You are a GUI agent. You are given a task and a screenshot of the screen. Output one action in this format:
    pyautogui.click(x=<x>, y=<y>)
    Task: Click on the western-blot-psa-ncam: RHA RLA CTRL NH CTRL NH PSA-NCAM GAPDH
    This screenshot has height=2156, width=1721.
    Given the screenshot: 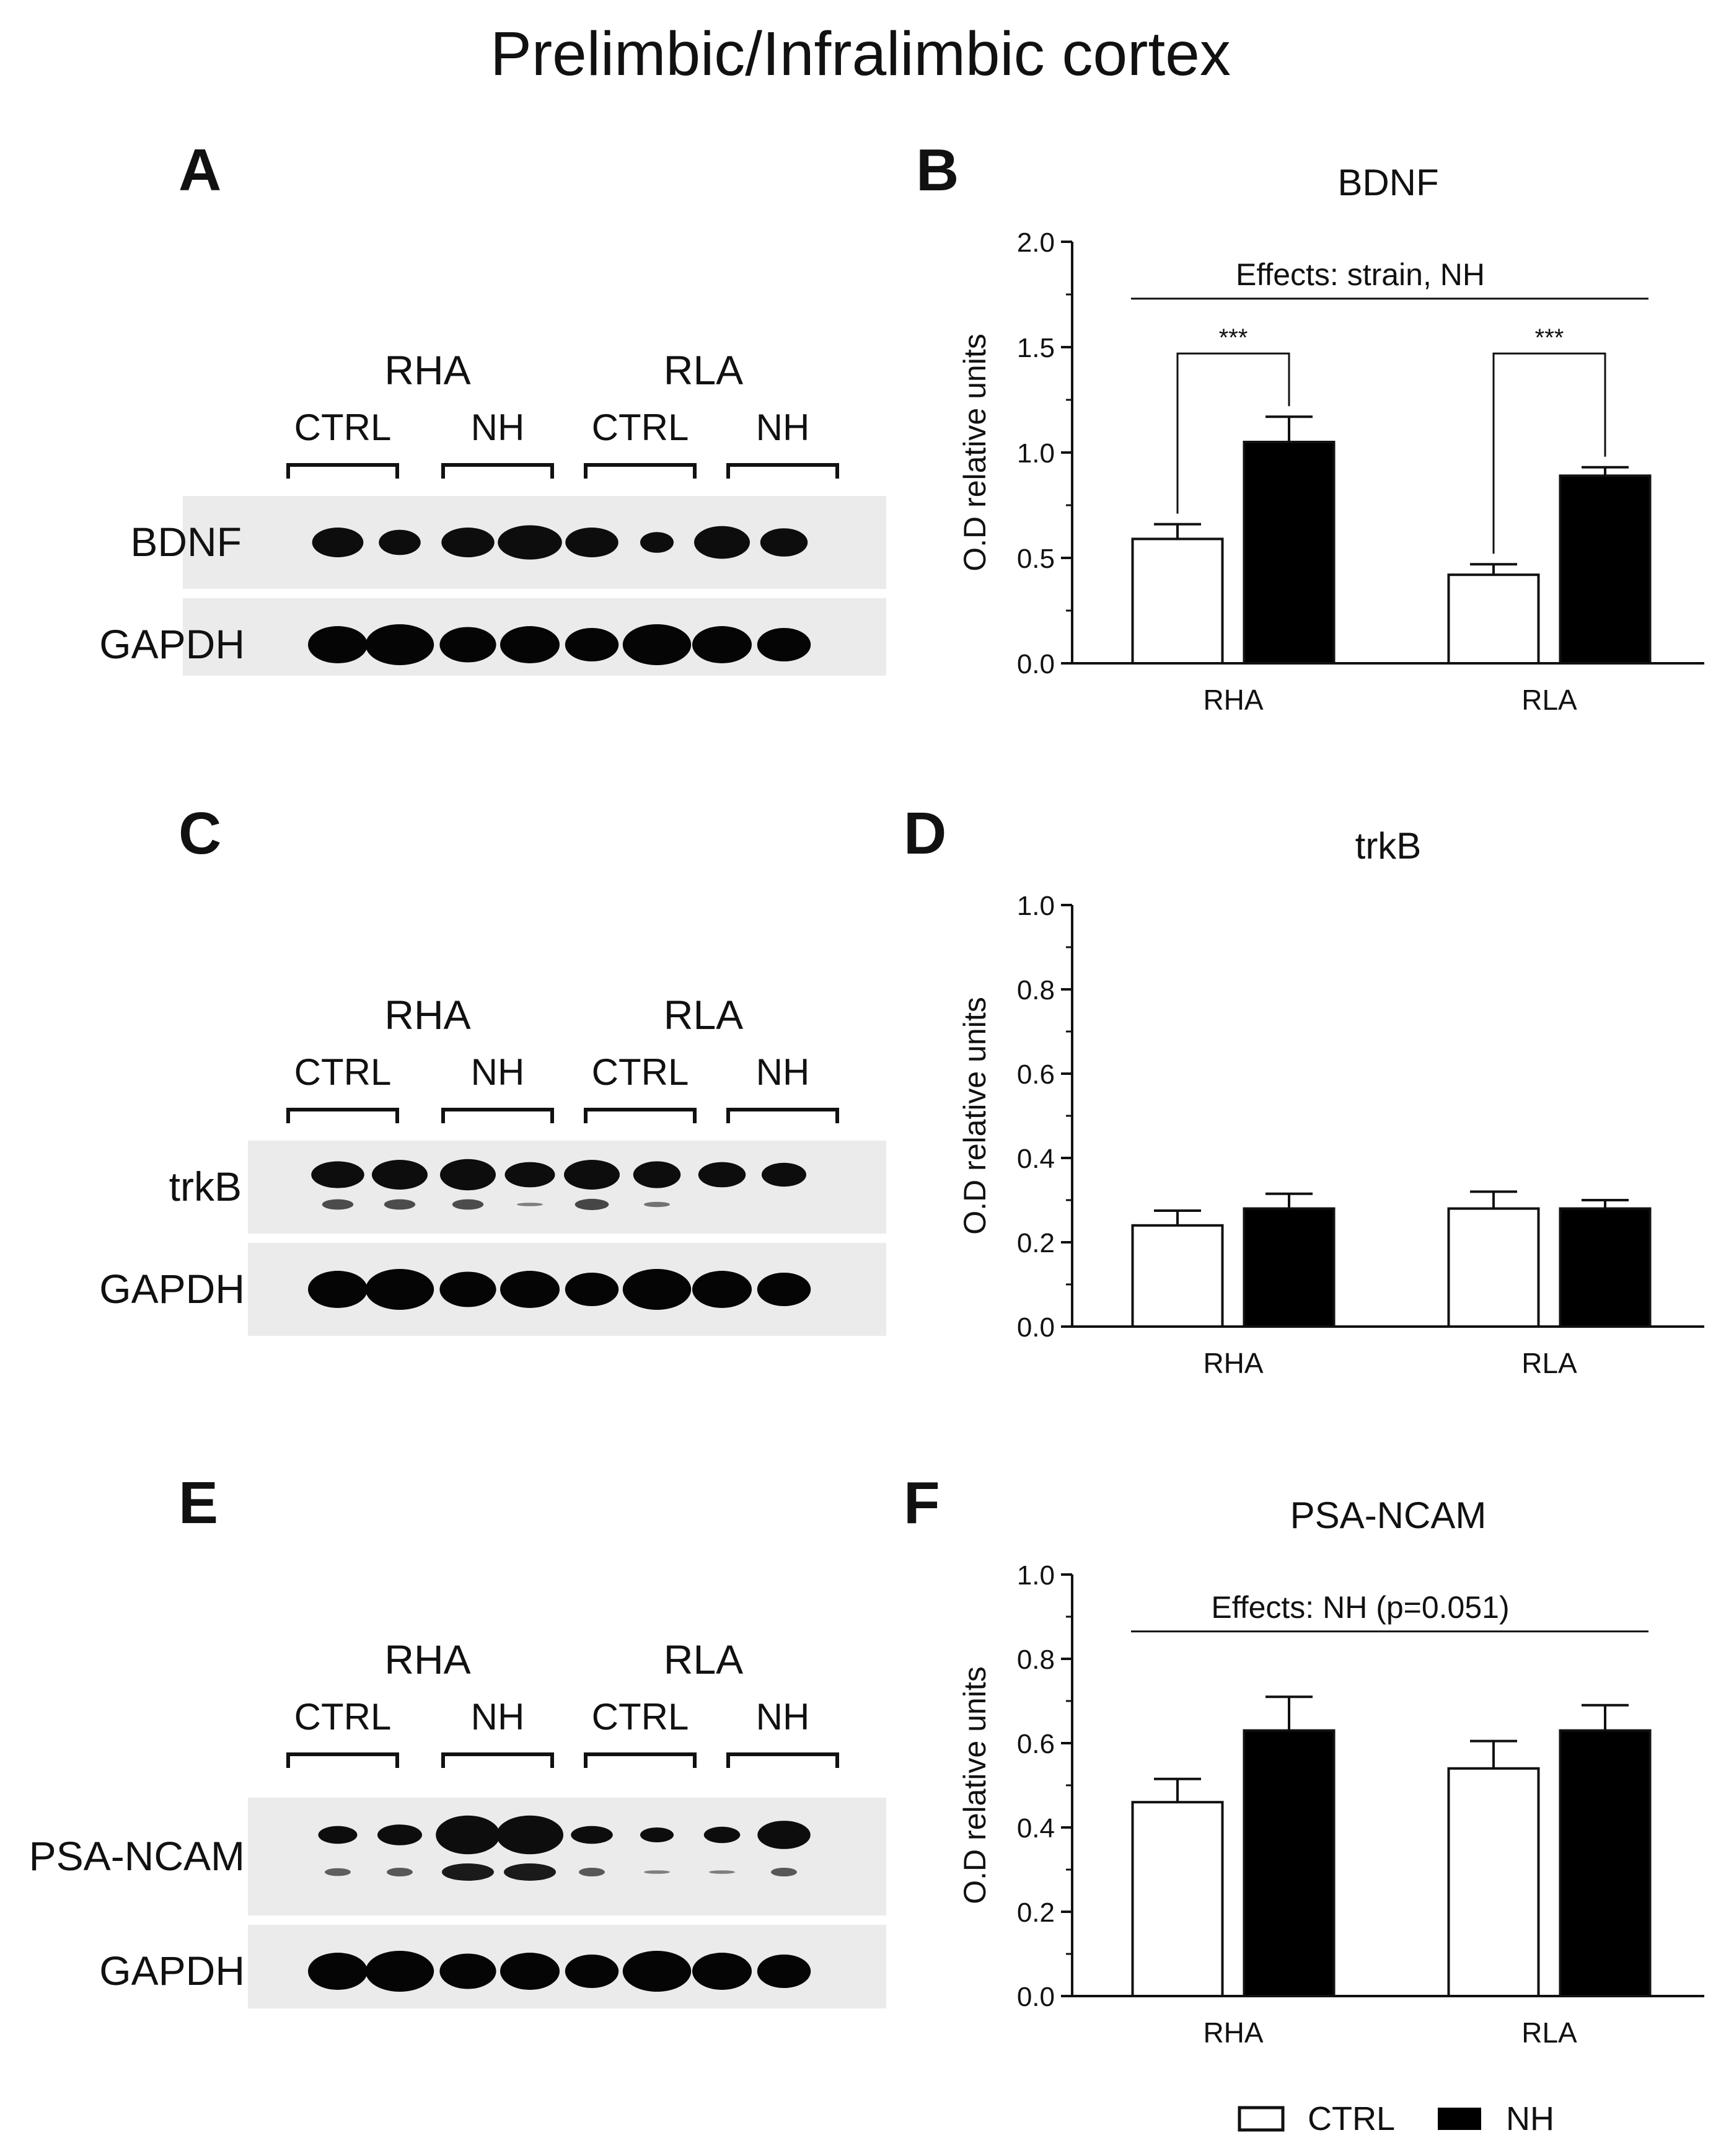 What is the action you would take?
    pyautogui.click(x=457, y=1822)
    